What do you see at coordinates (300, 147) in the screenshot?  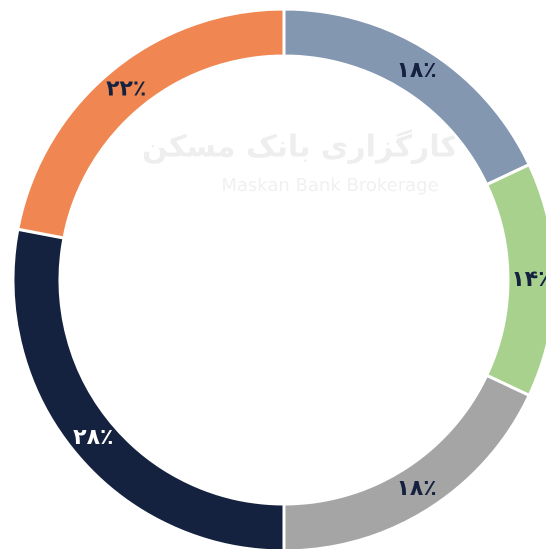 I see `watermark-fa: کارگزاری بانک مسکن` at bounding box center [300, 147].